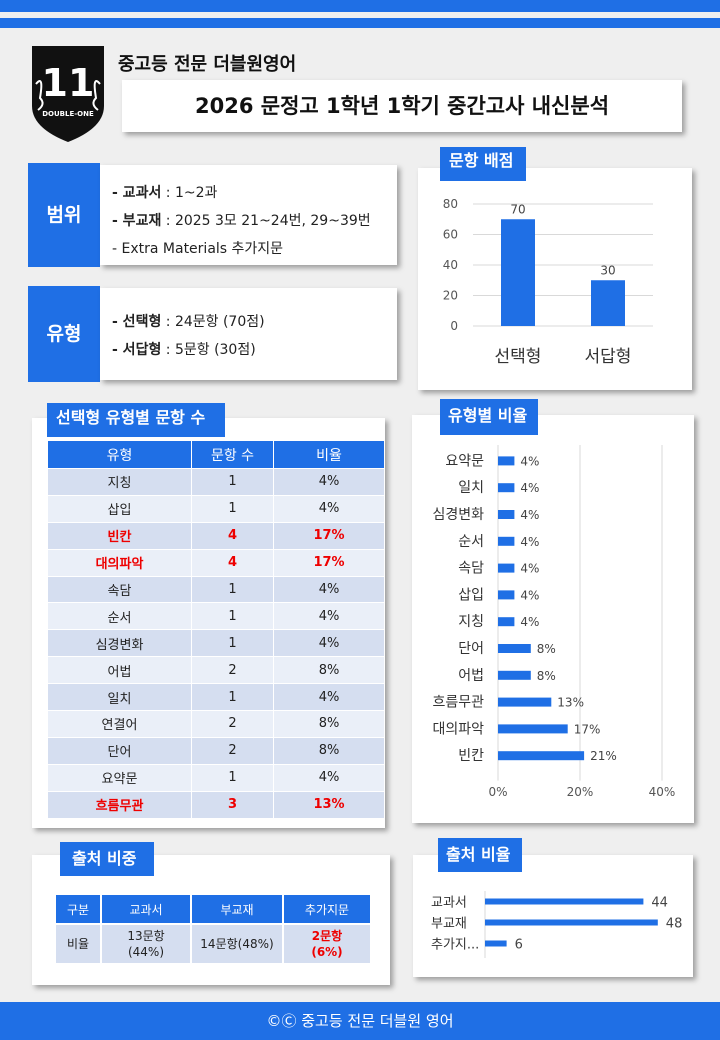 Image resolution: width=720 pixels, height=1040 pixels. What do you see at coordinates (327, 944) in the screenshot?
I see `source-cell: 2문항 (6%)` at bounding box center [327, 944].